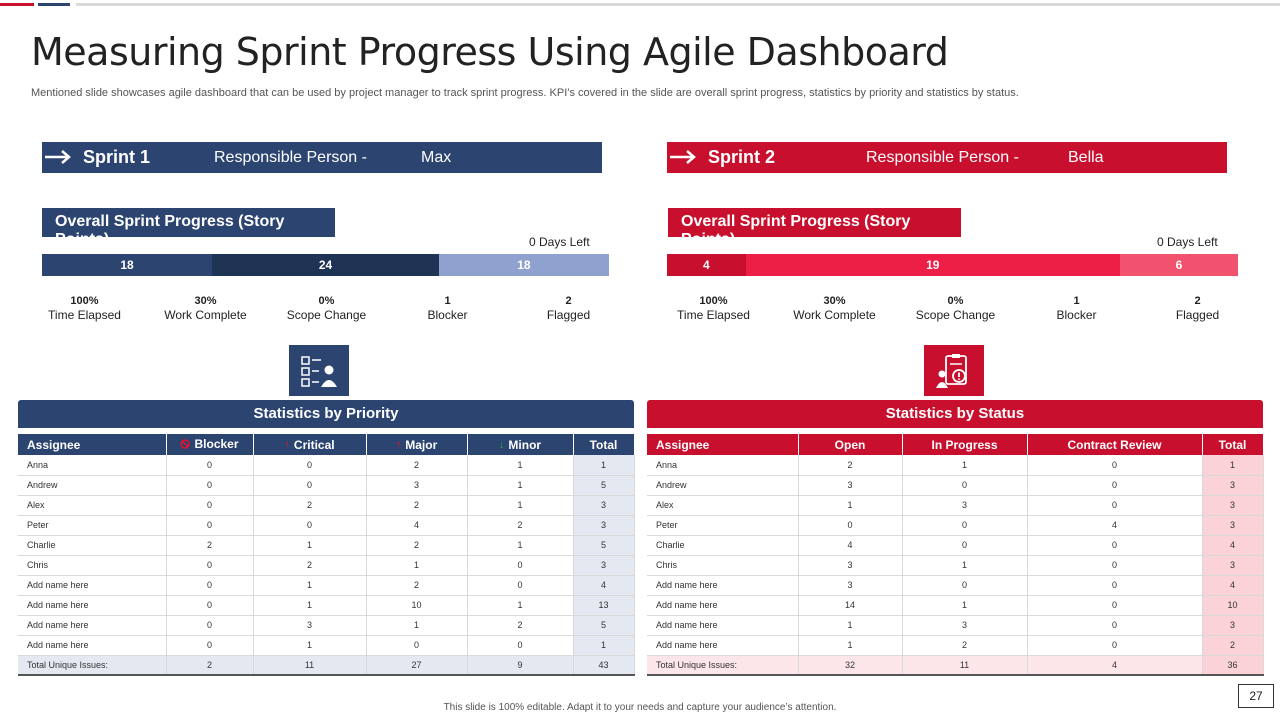  What do you see at coordinates (604, 605) in the screenshot?
I see `table-cell: 13` at bounding box center [604, 605].